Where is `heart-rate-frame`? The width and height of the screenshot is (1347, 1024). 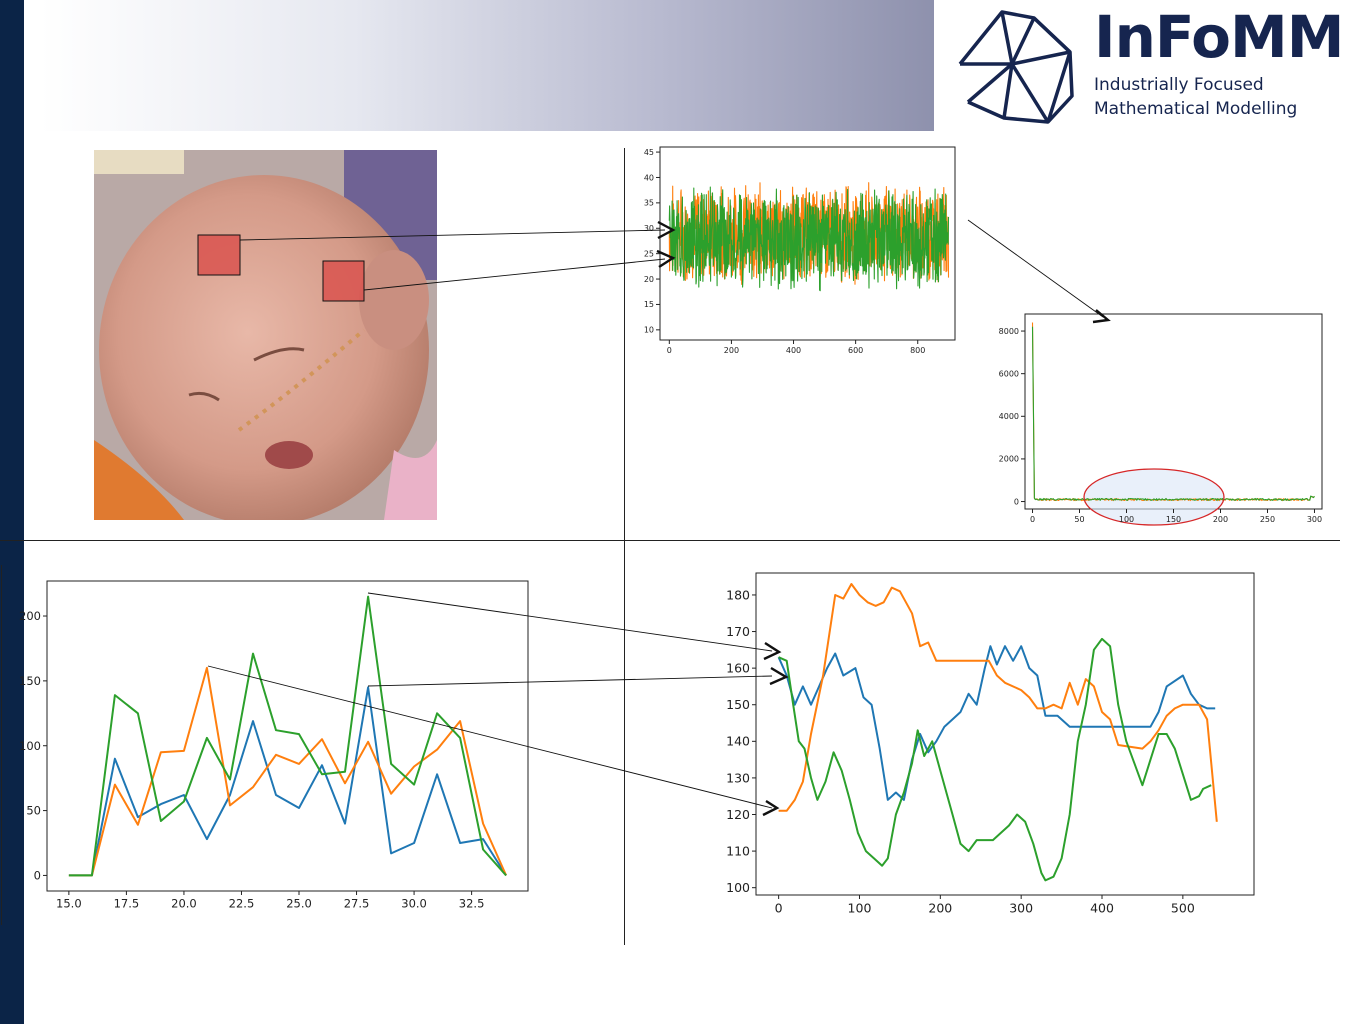
heart-rate-frame is located at coordinates (1005, 734).